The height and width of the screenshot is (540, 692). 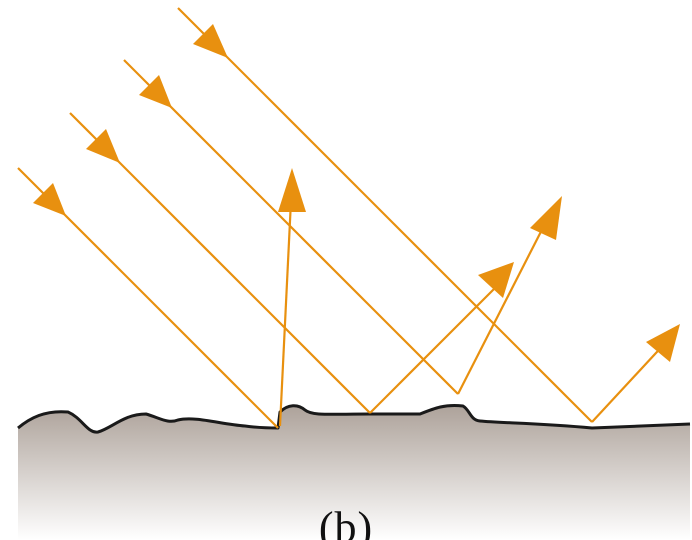 I want to click on surface-line, so click(x=354, y=419).